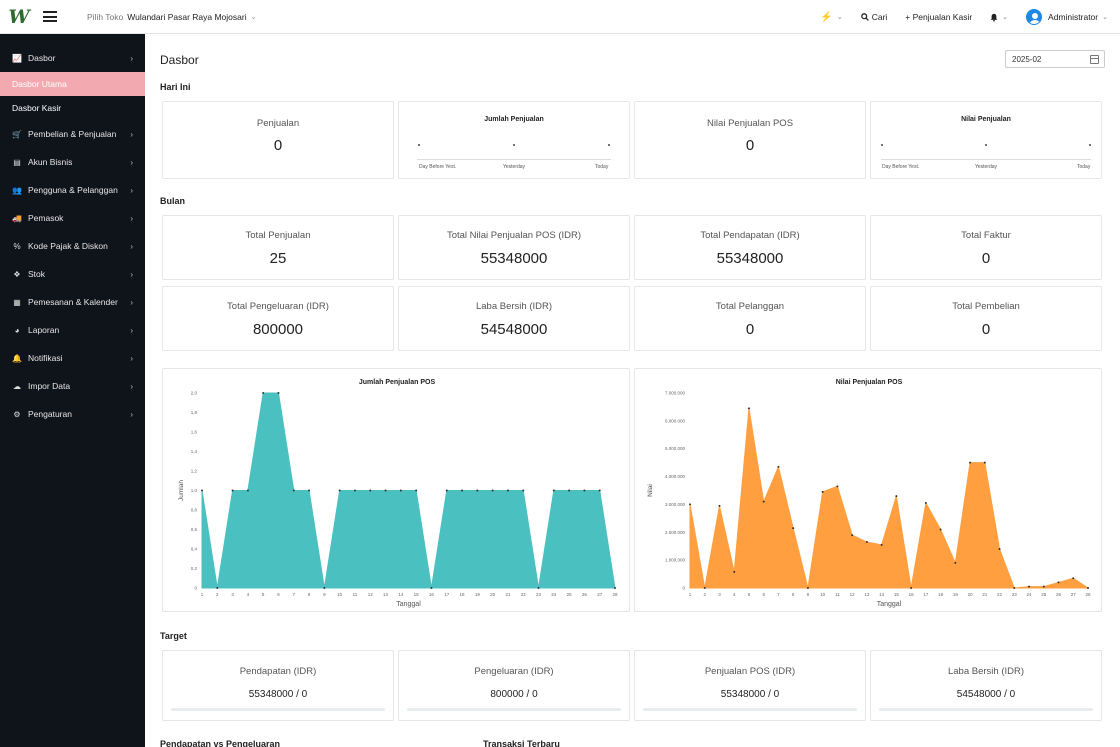 The height and width of the screenshot is (747, 1120). Describe the element at coordinates (1084, 167) in the screenshot. I see `mini-chart-tick: Today` at that location.